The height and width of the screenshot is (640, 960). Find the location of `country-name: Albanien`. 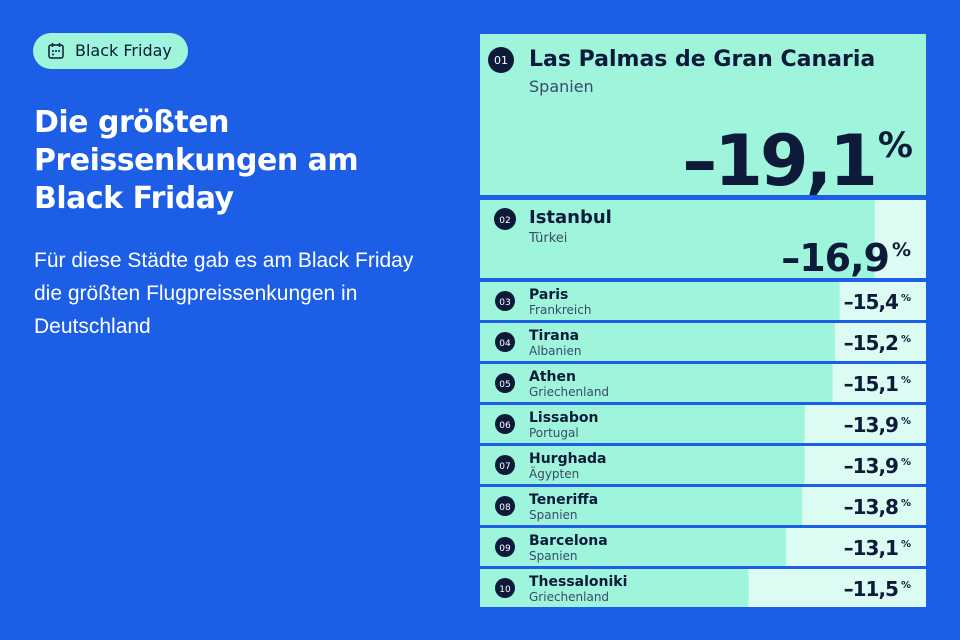

country-name: Albanien is located at coordinates (555, 351).